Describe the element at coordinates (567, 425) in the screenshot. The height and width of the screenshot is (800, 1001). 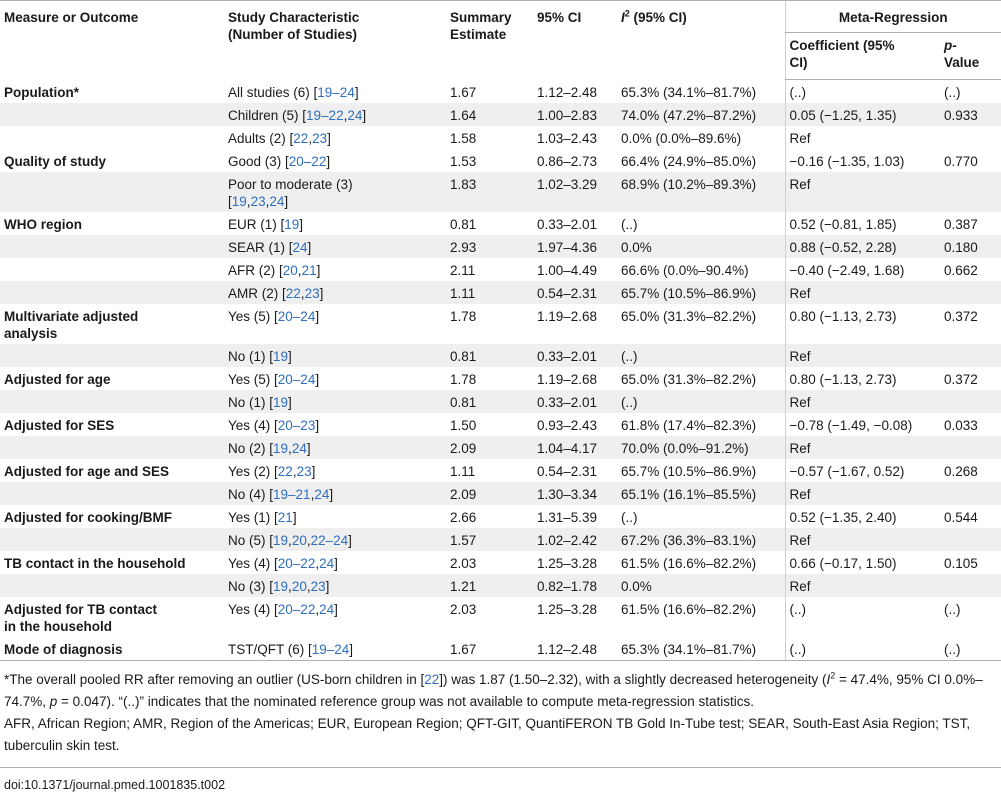
I see `cell-ci: 0.93–2.43` at that location.